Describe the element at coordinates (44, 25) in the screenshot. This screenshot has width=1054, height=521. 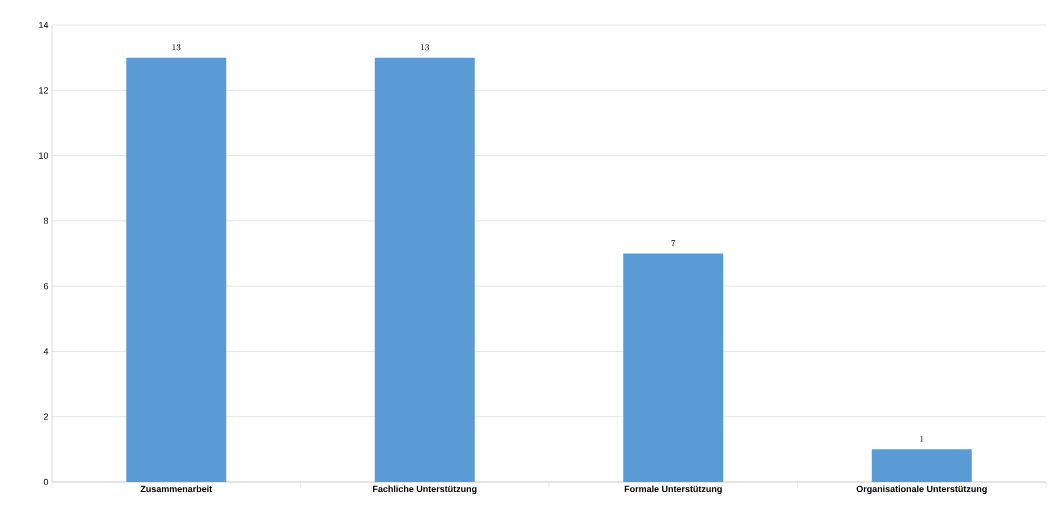
I see `y-tick-label: 14` at that location.